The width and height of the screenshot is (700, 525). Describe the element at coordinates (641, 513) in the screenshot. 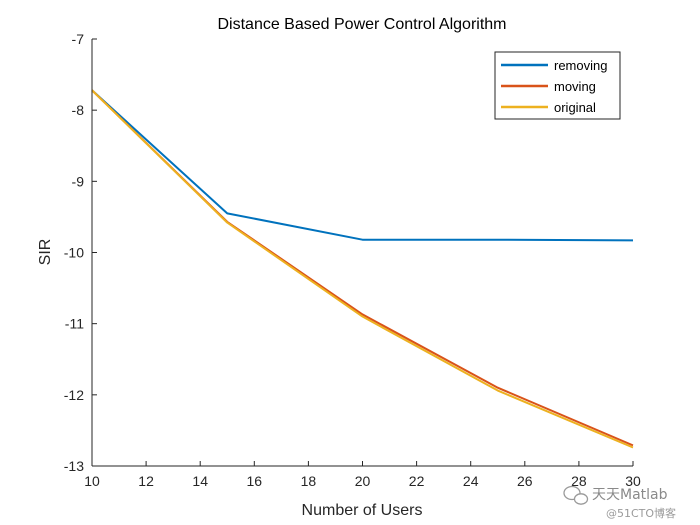

I see `watermark-subtext: @51CTO博客` at that location.